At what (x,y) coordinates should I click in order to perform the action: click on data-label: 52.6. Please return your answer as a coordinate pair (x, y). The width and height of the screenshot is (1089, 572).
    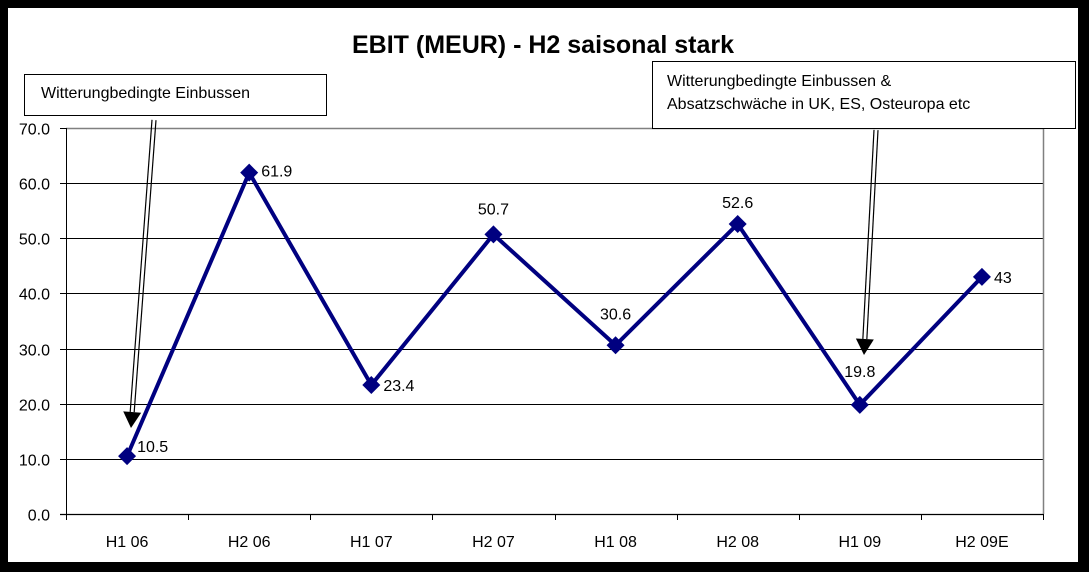
    Looking at the image, I should click on (737, 203).